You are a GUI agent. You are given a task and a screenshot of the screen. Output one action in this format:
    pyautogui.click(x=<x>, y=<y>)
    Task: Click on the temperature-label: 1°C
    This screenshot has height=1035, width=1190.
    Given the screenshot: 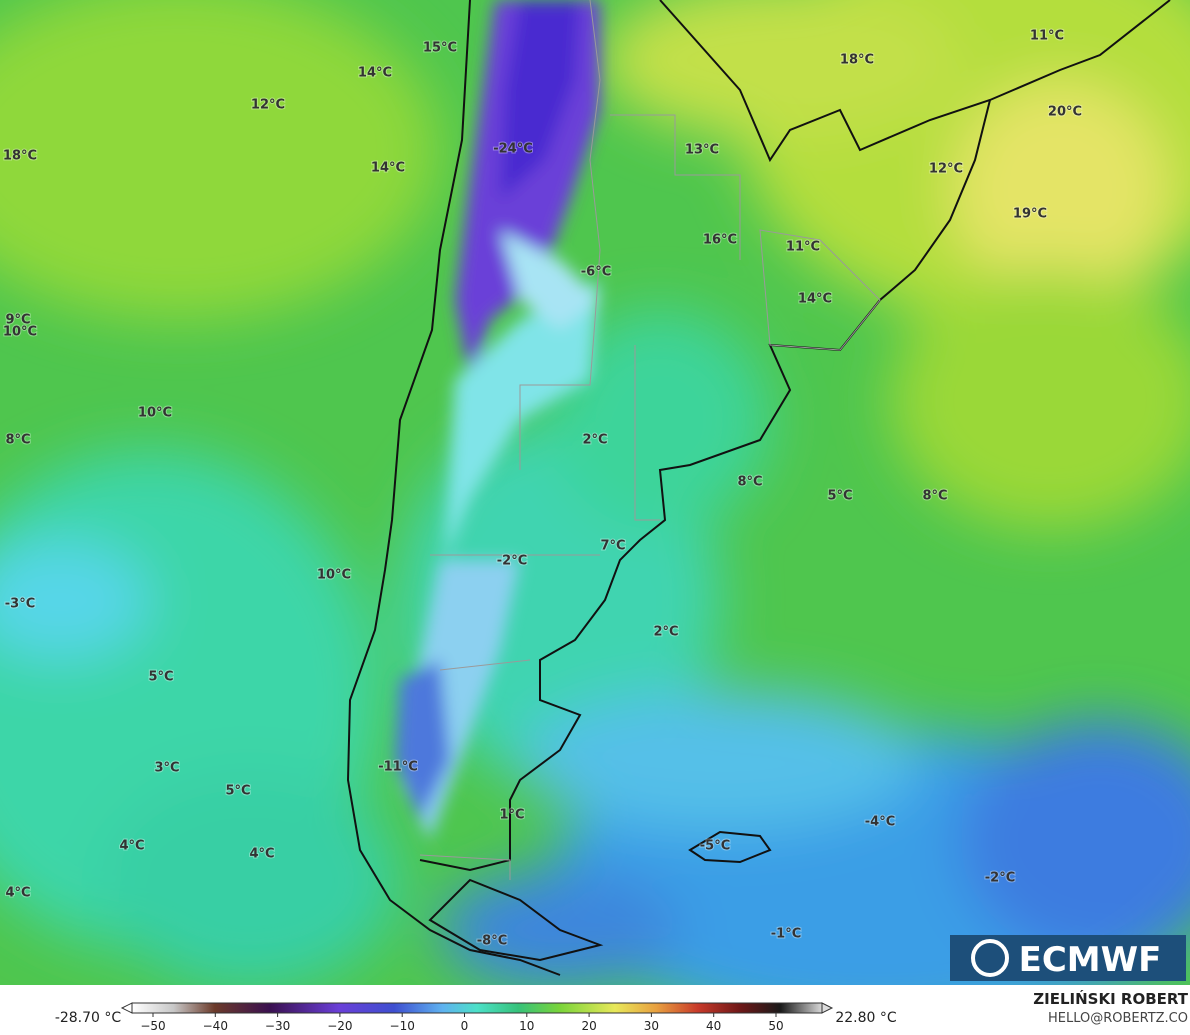 What is the action you would take?
    pyautogui.click(x=511, y=815)
    